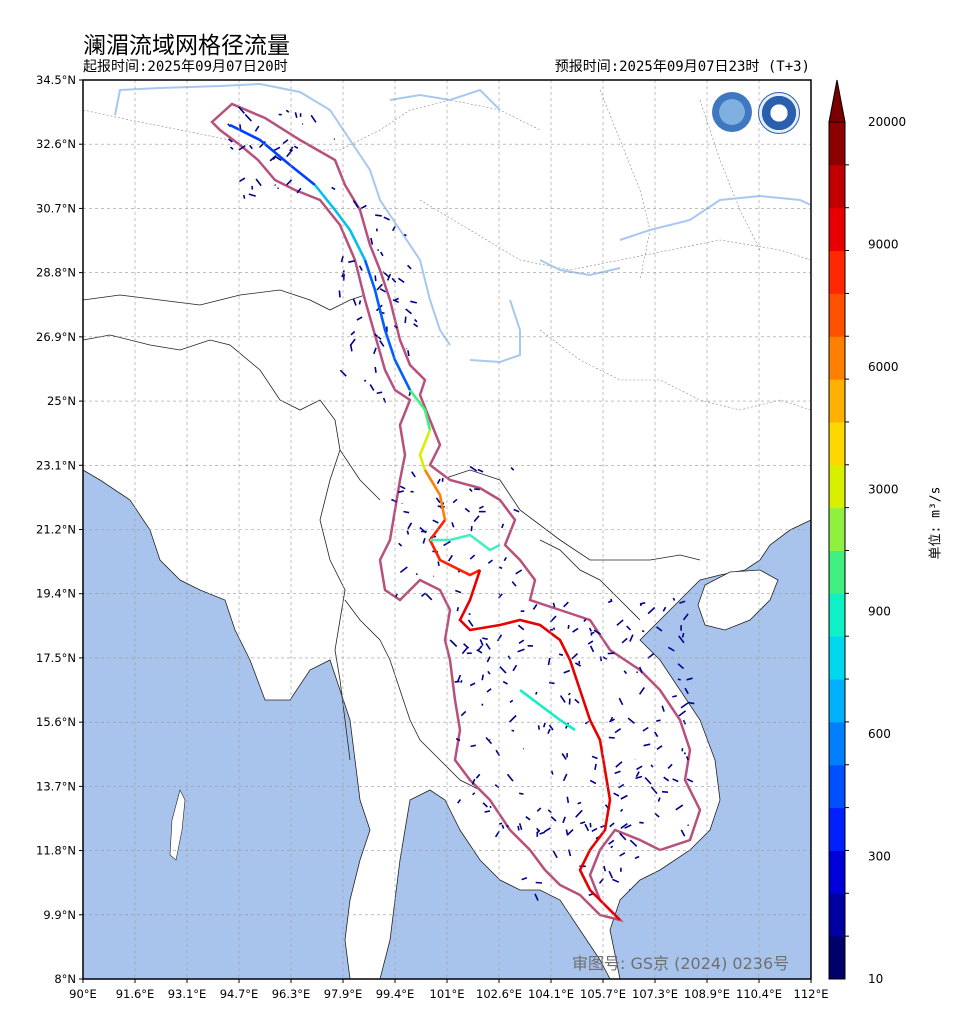 Image resolution: width=975 pixels, height=1031 pixels. Describe the element at coordinates (177, 825) in the screenshot. I see `andaman-islands` at that location.